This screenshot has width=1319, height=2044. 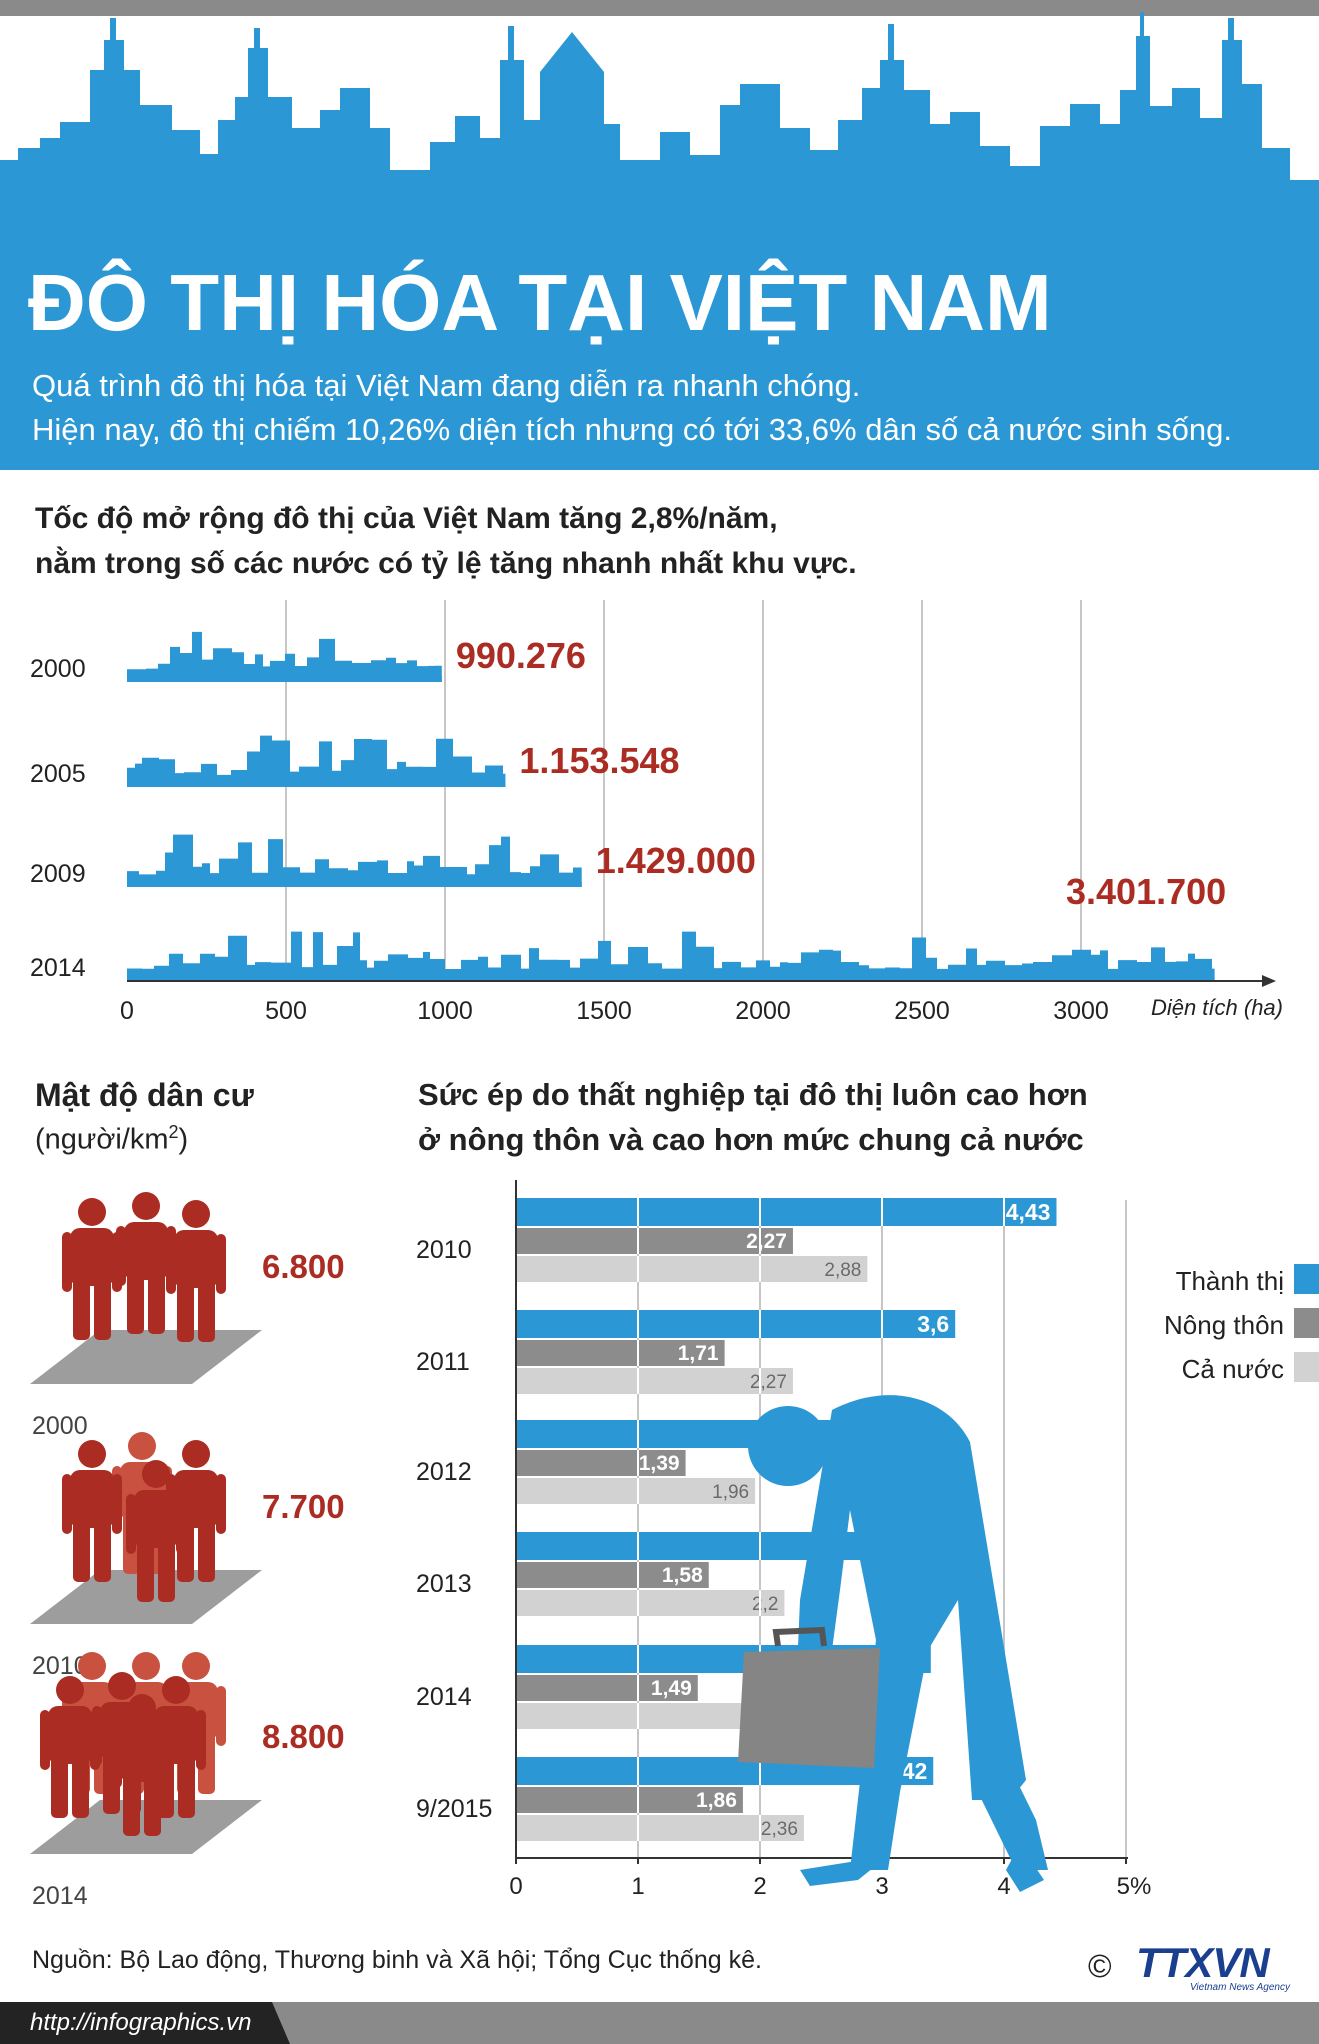 What do you see at coordinates (730, 1492) in the screenshot?
I see `unemp-value-label-2012-2: 1,96` at bounding box center [730, 1492].